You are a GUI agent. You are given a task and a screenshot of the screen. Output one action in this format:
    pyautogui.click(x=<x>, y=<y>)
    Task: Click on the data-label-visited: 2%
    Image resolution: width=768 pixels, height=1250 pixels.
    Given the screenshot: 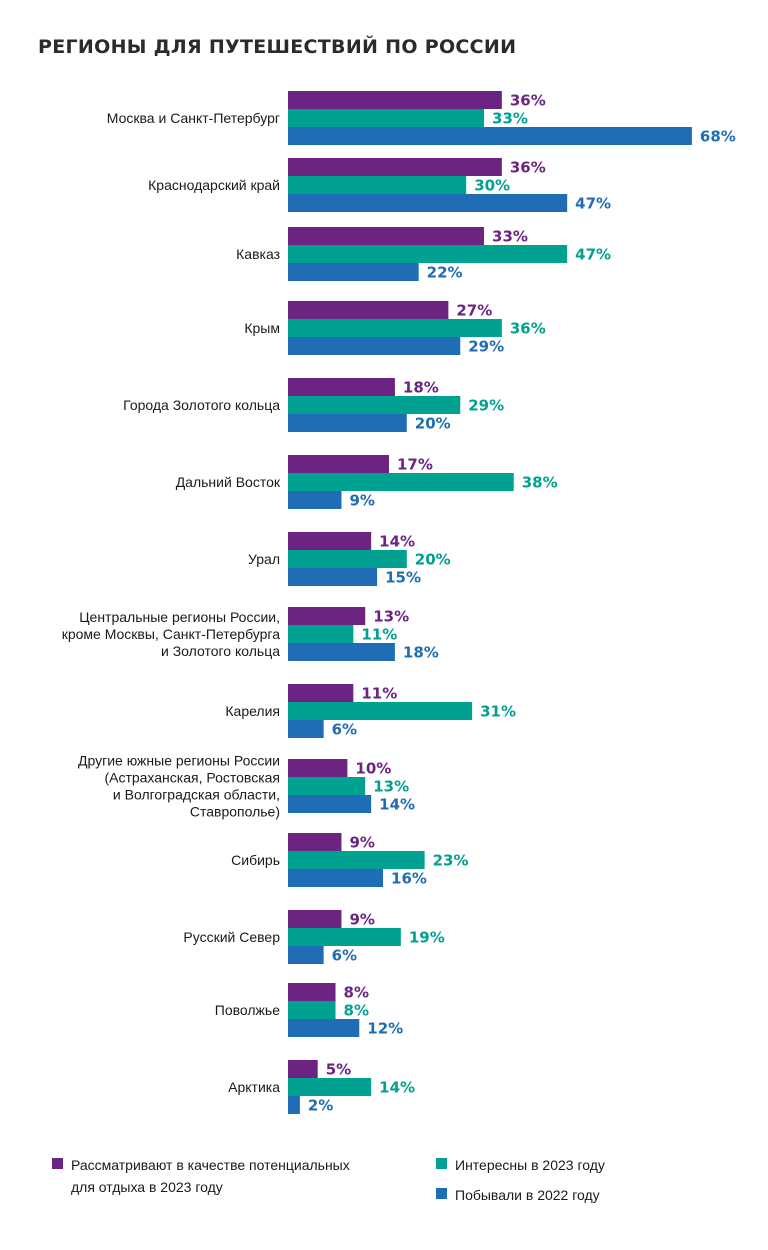 What is the action you would take?
    pyautogui.click(x=320, y=1106)
    